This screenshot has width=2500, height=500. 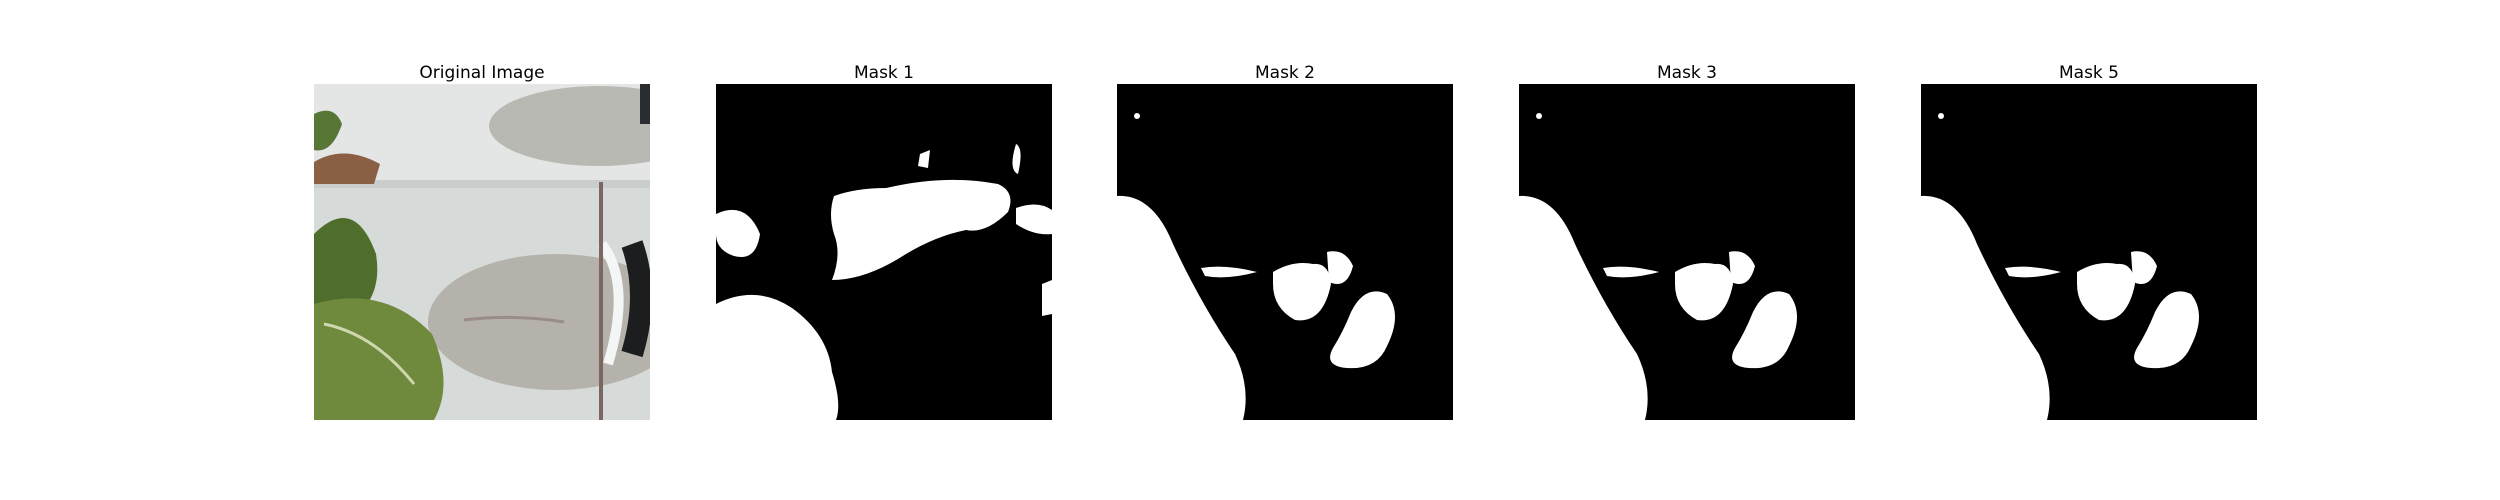 I want to click on panel-title: Mask 5, so click(x=2088, y=73).